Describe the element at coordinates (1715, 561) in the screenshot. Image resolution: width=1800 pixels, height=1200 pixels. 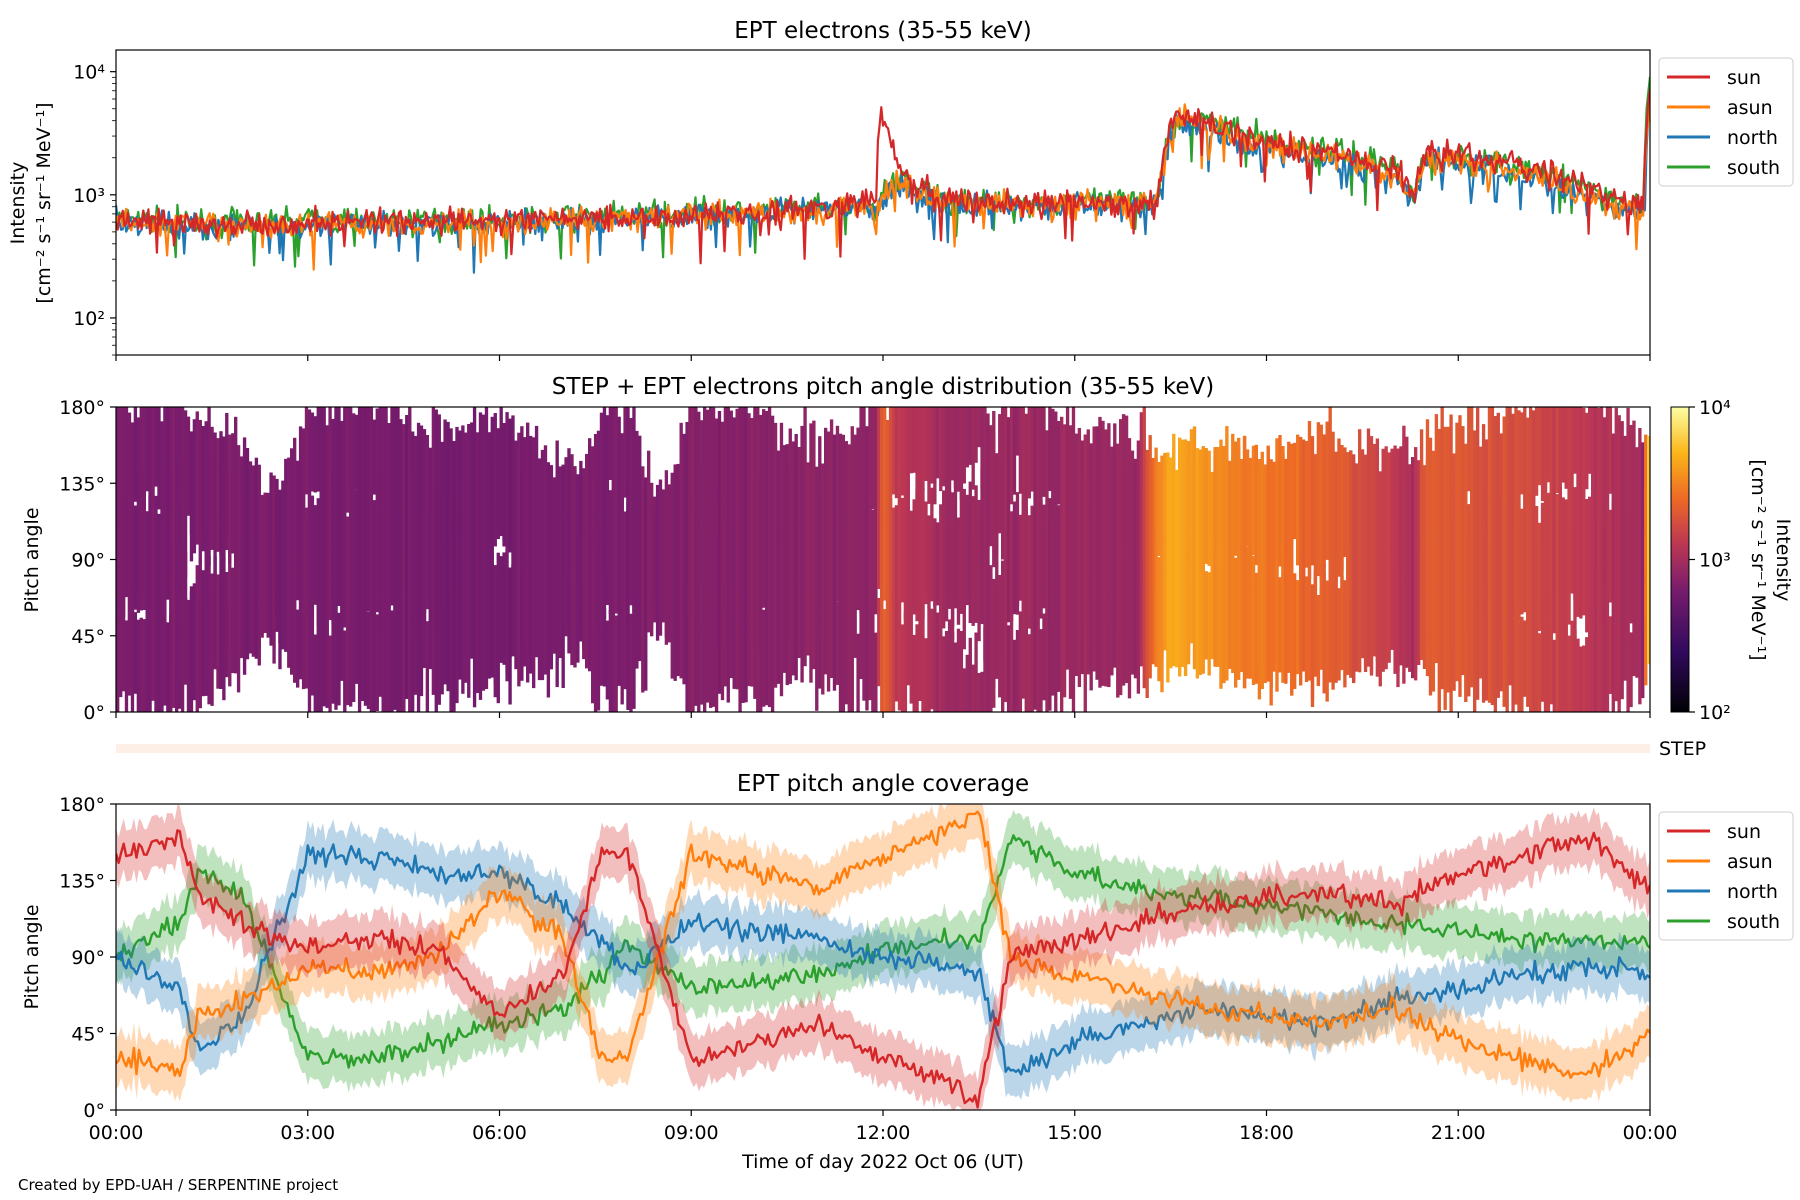
I see `colorbar-tick-label: 10³` at that location.